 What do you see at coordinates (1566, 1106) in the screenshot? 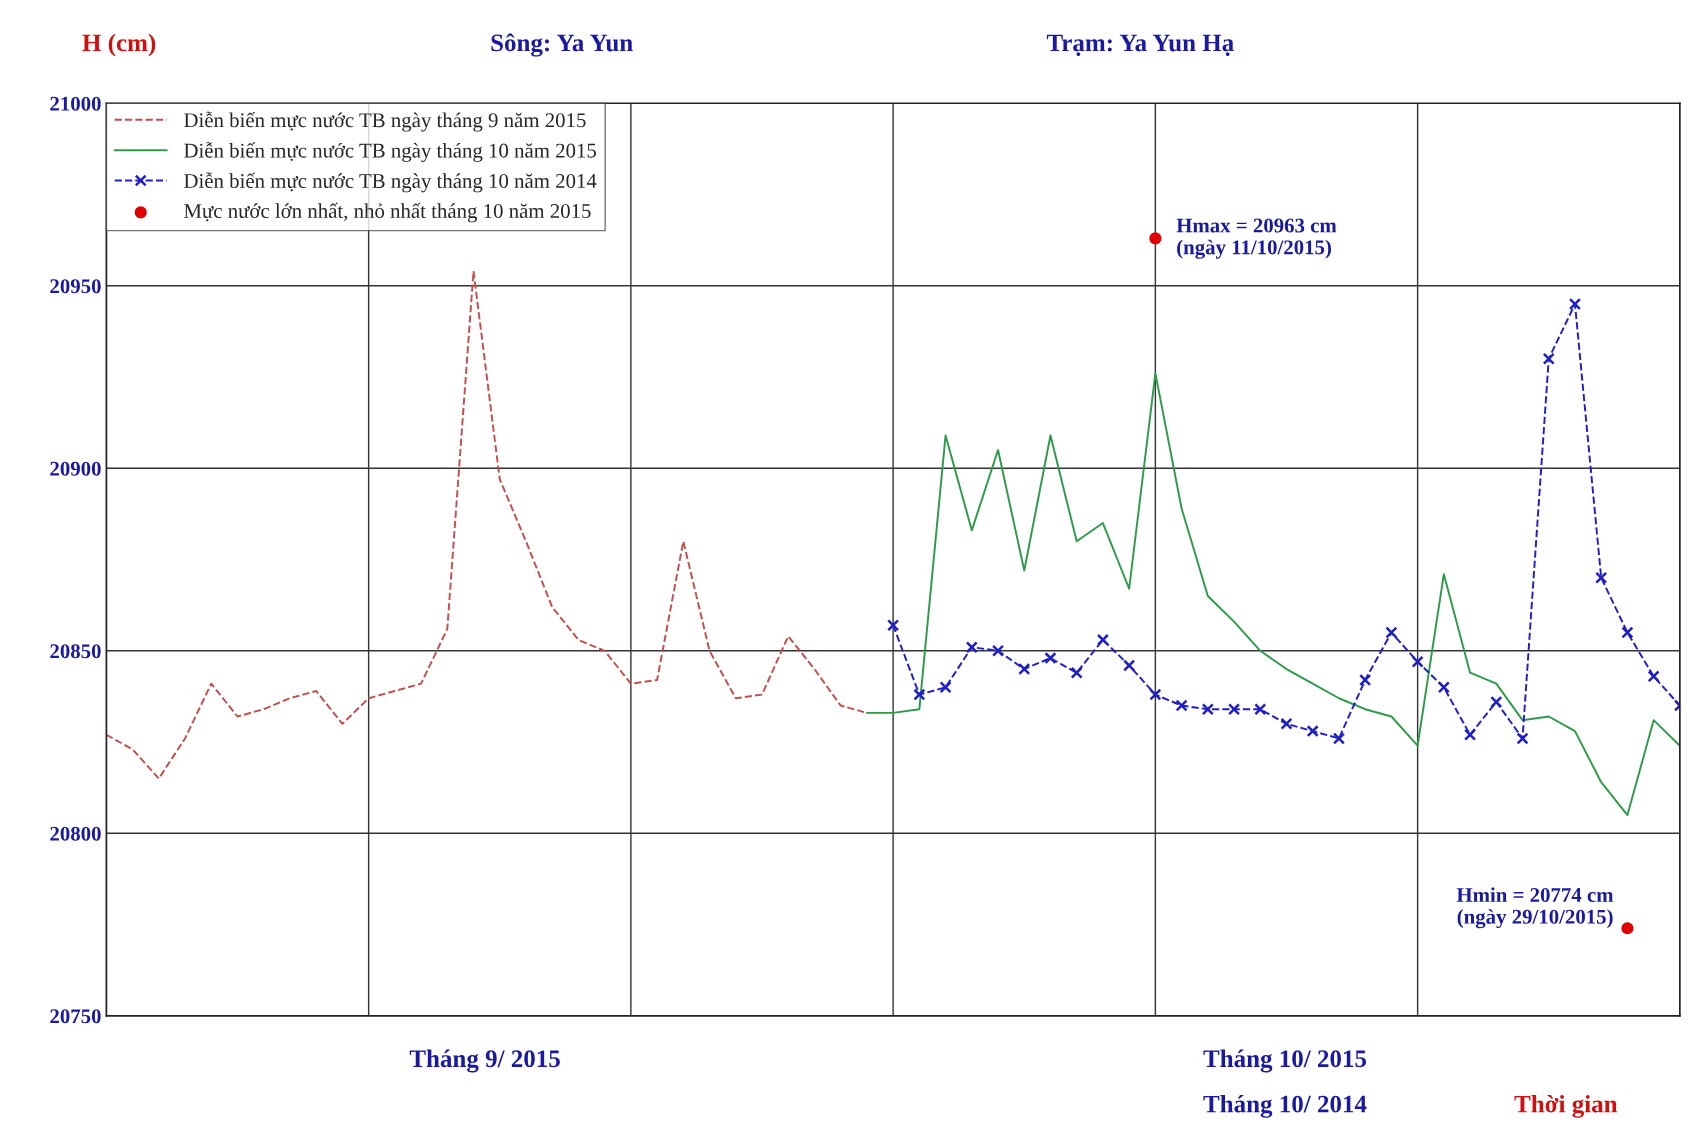
I see `x-axis-title: Thời gian` at bounding box center [1566, 1106].